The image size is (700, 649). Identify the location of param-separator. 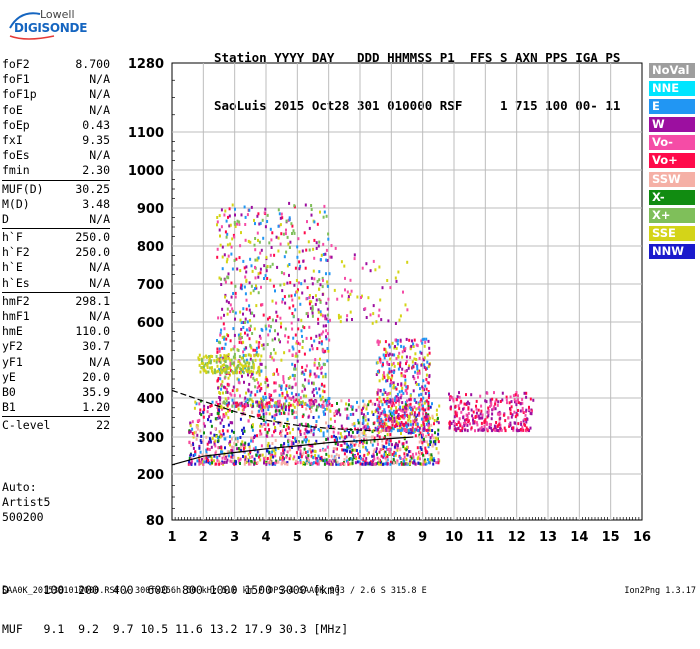
(56, 180).